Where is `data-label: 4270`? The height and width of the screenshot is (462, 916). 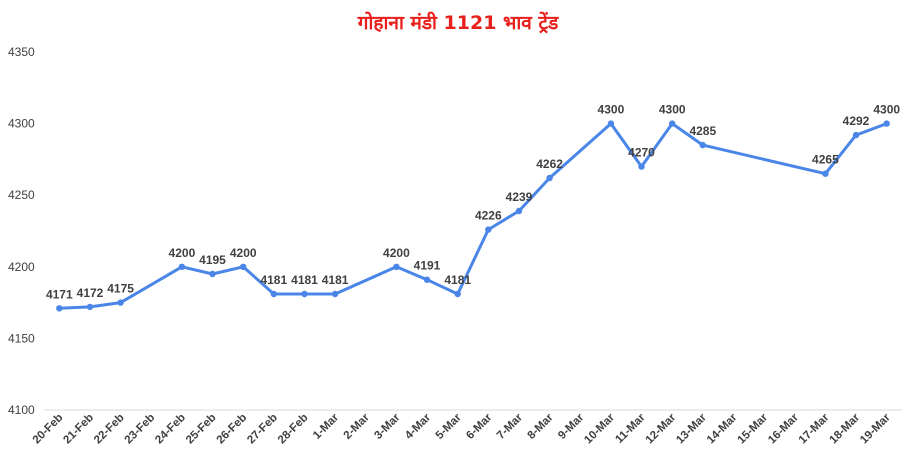
data-label: 4270 is located at coordinates (641, 153).